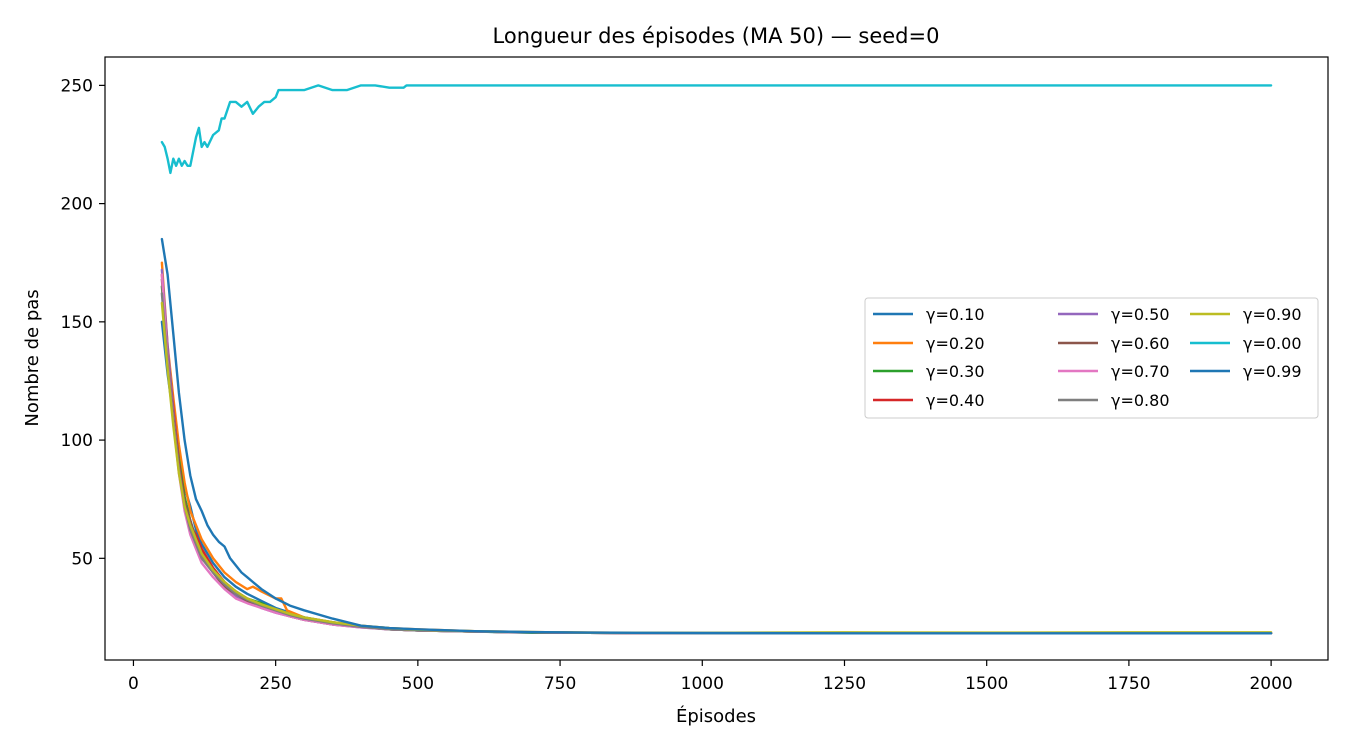  I want to click on y-tick-label: 50, so click(82, 559).